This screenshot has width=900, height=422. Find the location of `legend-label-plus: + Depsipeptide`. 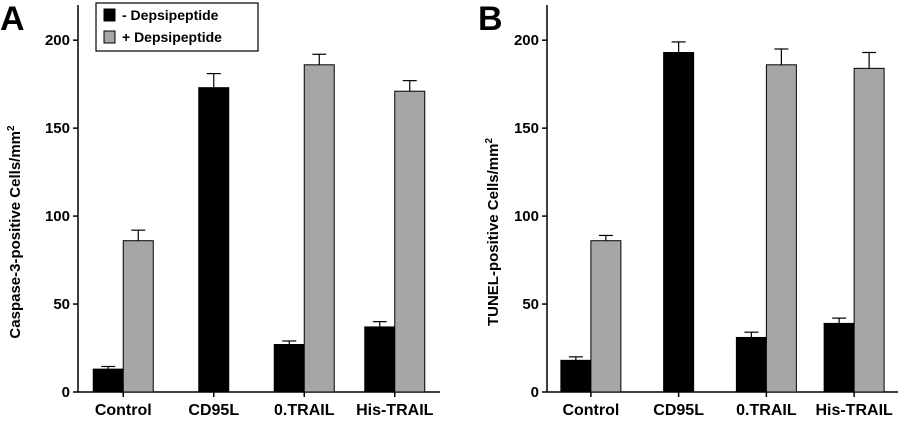

legend-label-plus: + Depsipeptide is located at coordinates (172, 37).